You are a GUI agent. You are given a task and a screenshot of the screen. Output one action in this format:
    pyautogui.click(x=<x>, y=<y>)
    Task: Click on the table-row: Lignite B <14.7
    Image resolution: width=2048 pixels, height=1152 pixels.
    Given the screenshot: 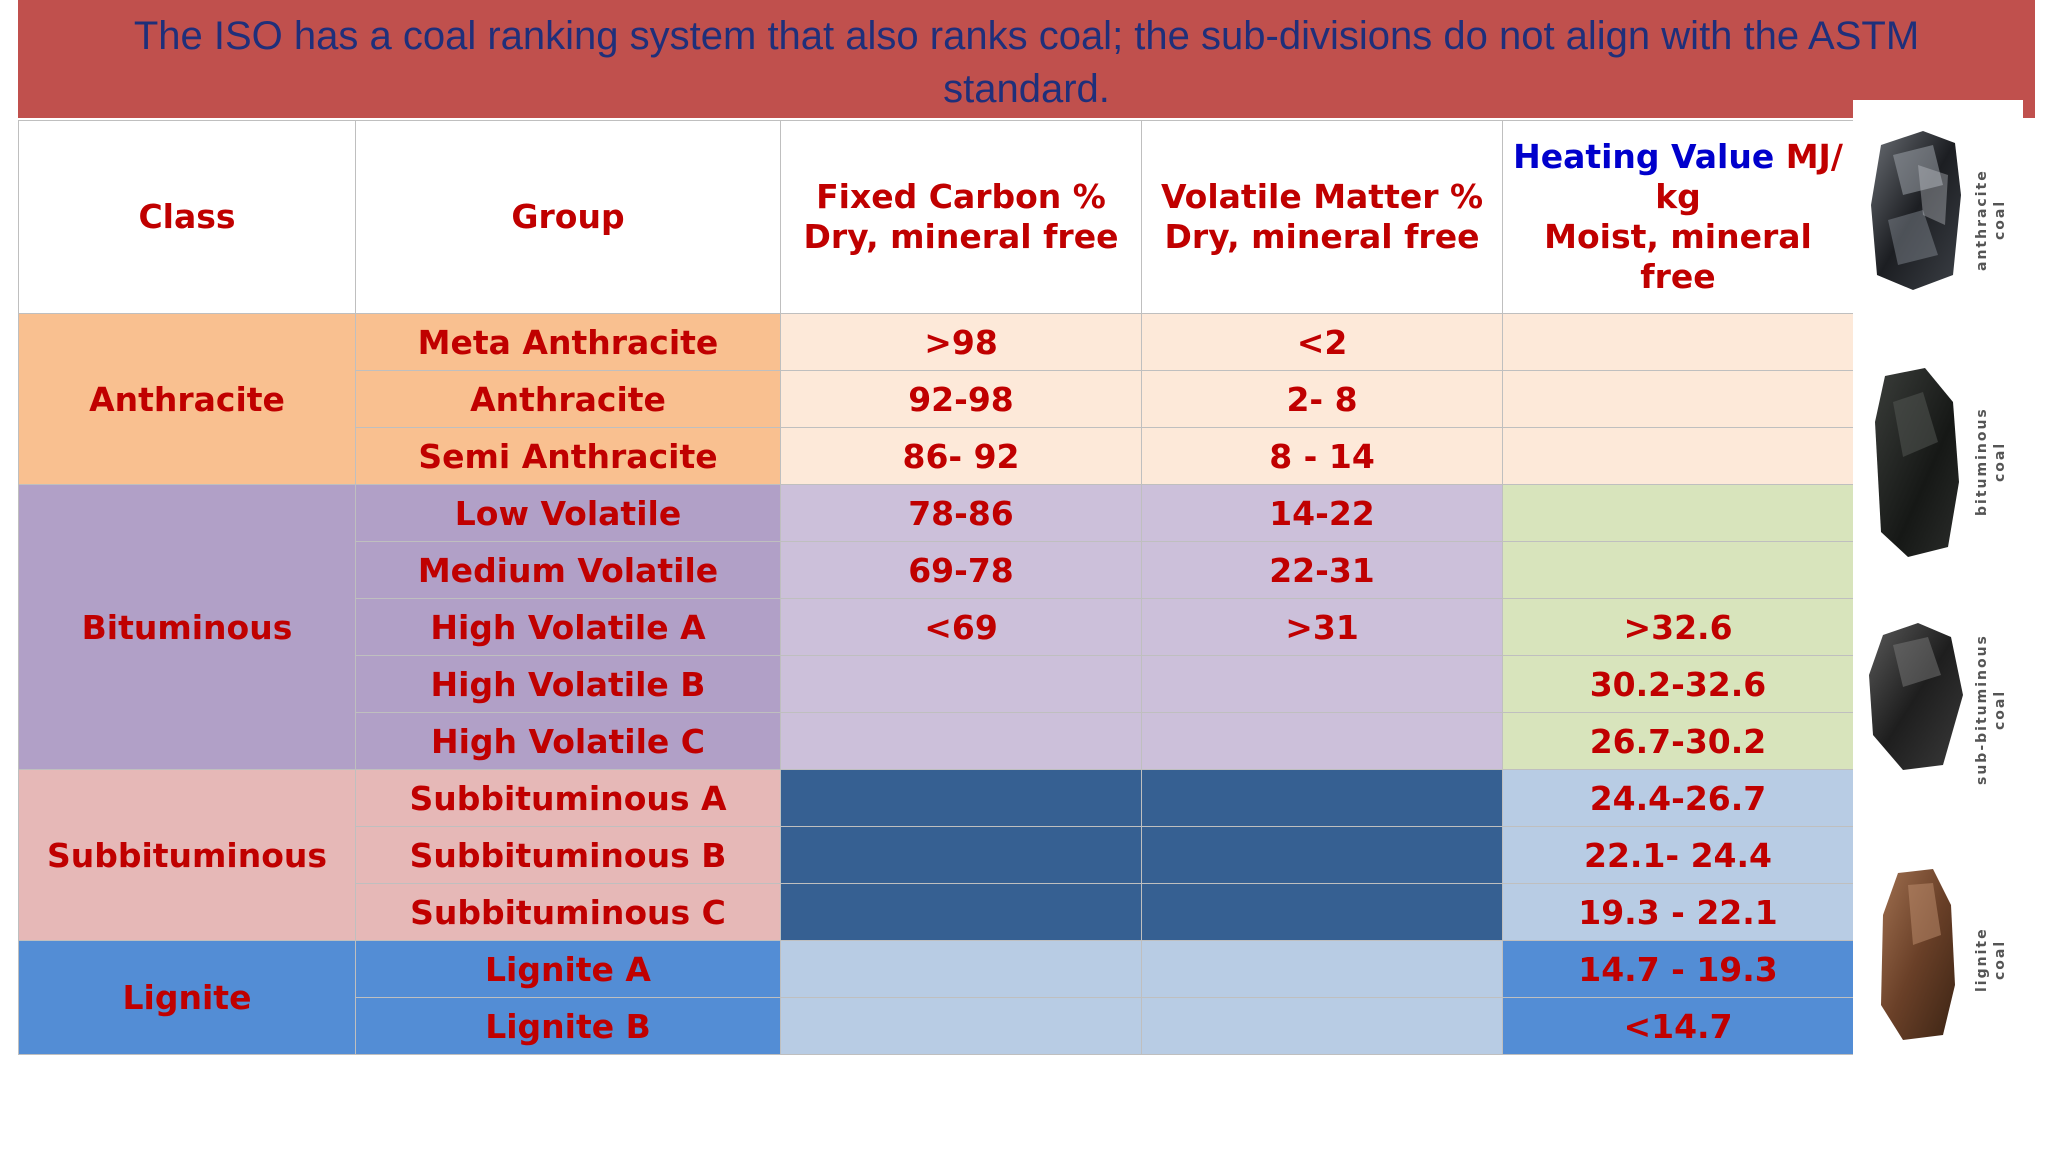 What is the action you would take?
    pyautogui.click(x=936, y=1026)
    